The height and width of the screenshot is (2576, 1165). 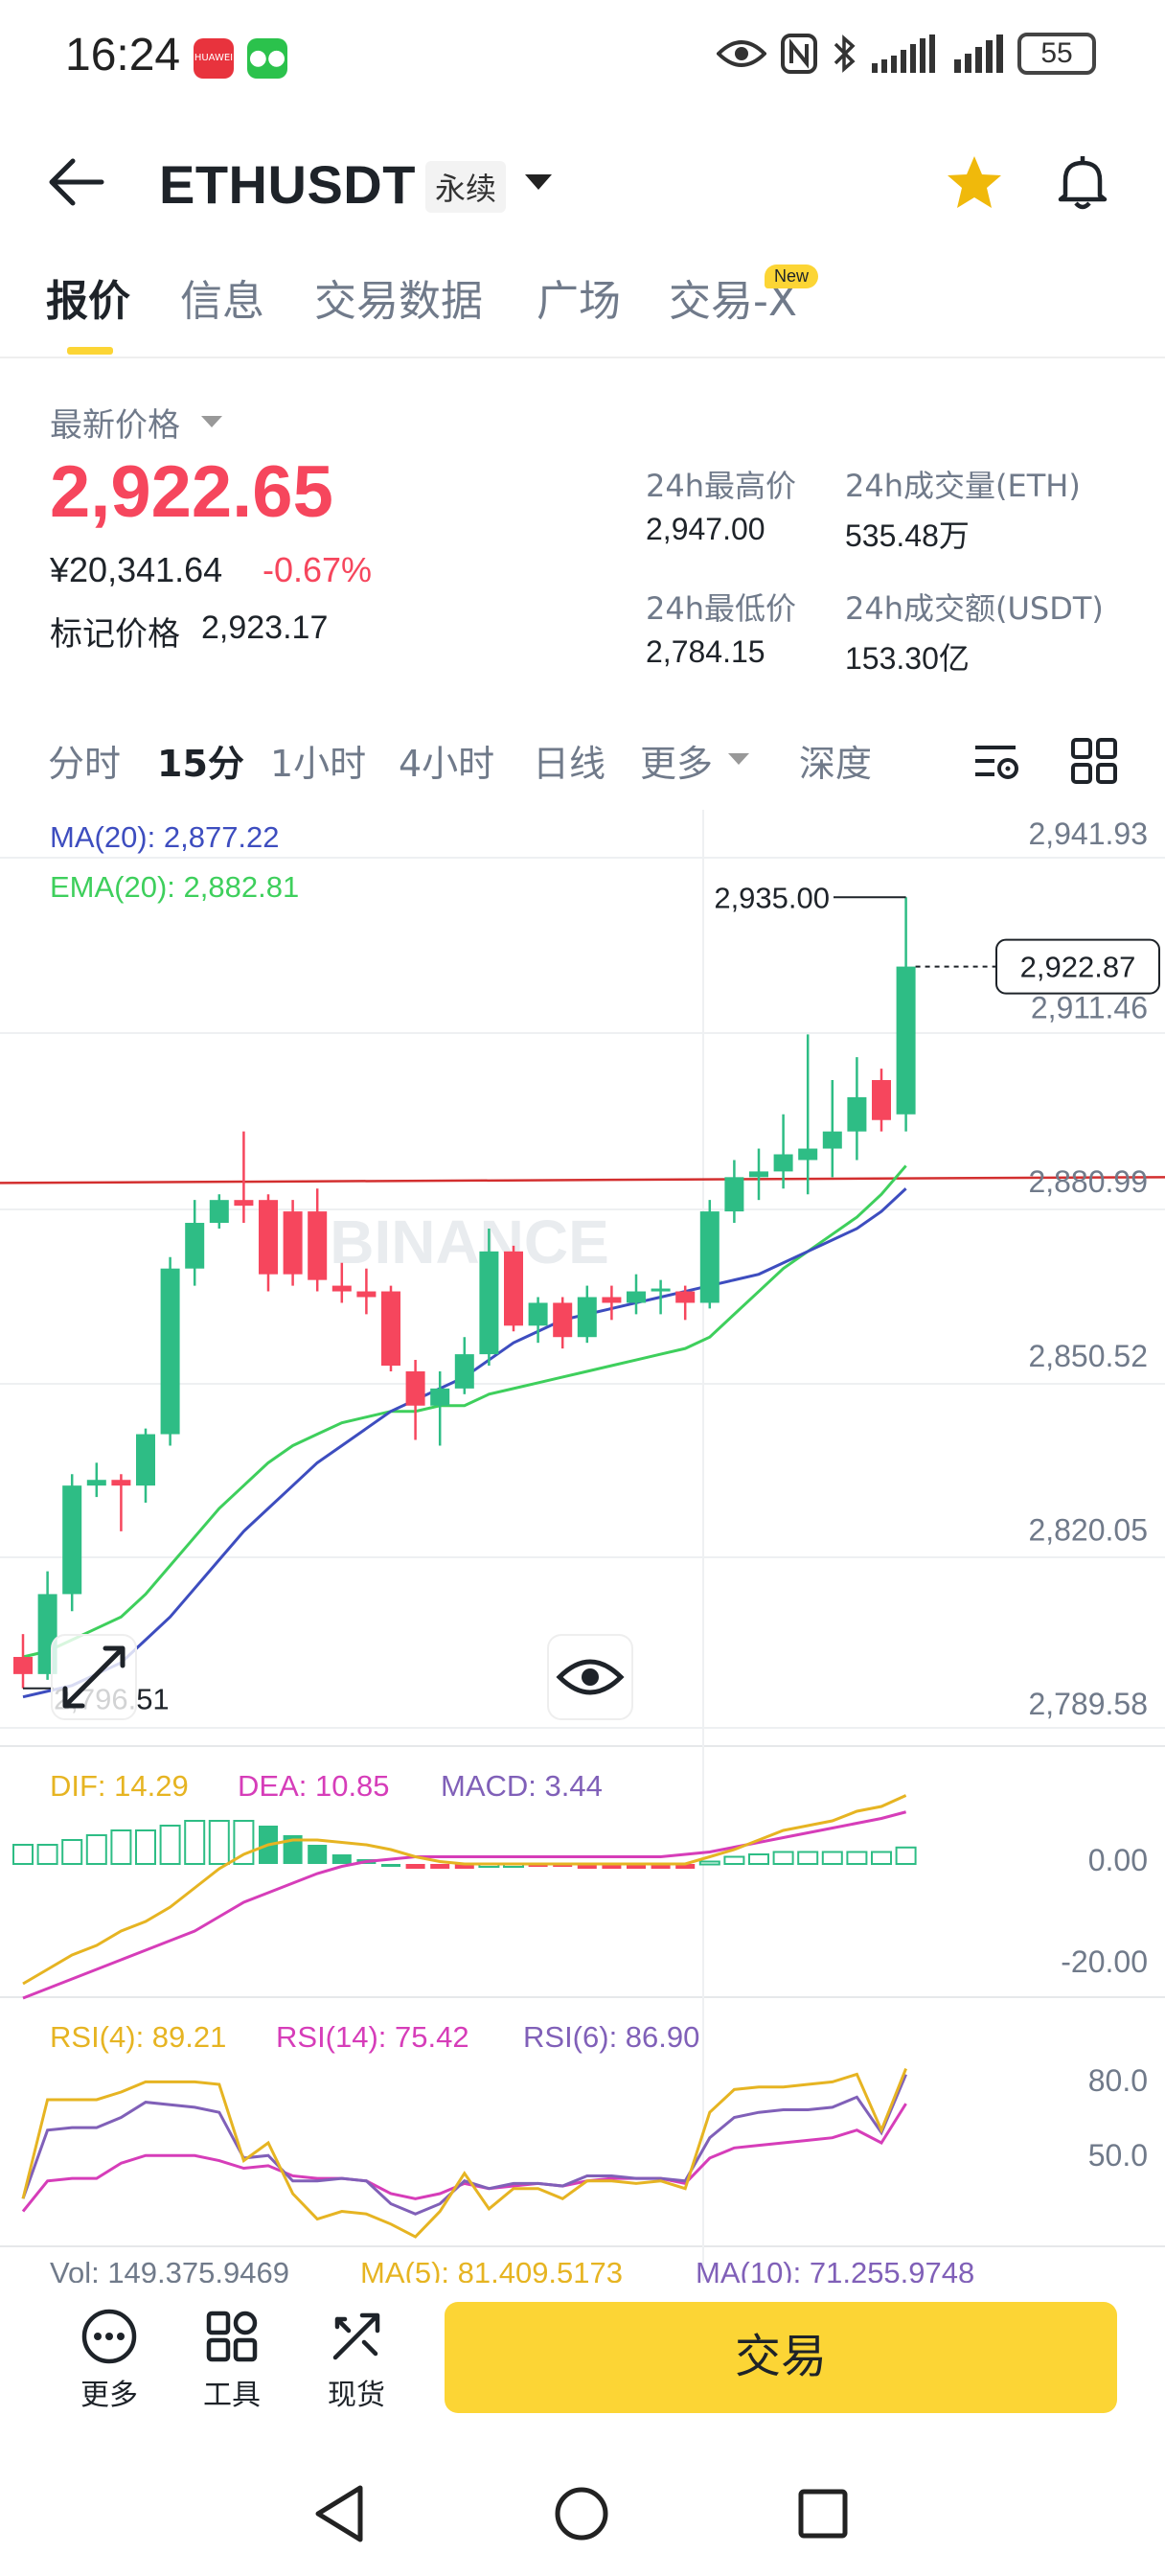 What do you see at coordinates (738, 759) in the screenshot?
I see `more-dropdown-icon` at bounding box center [738, 759].